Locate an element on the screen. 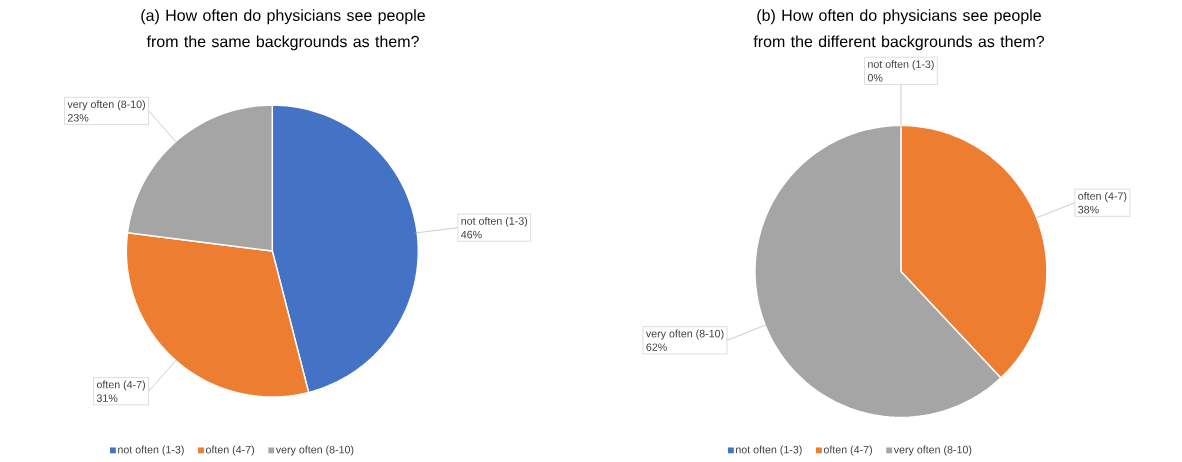 This screenshot has height=462, width=1182. data-label: 46% is located at coordinates (471, 234).